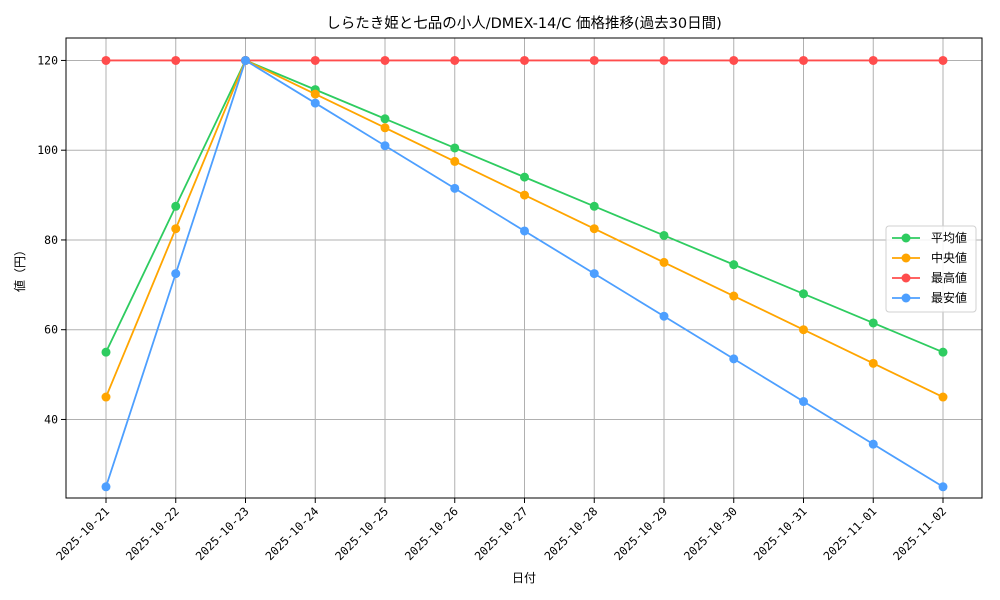  I want to click on legend-label: 最高値, so click(949, 277).